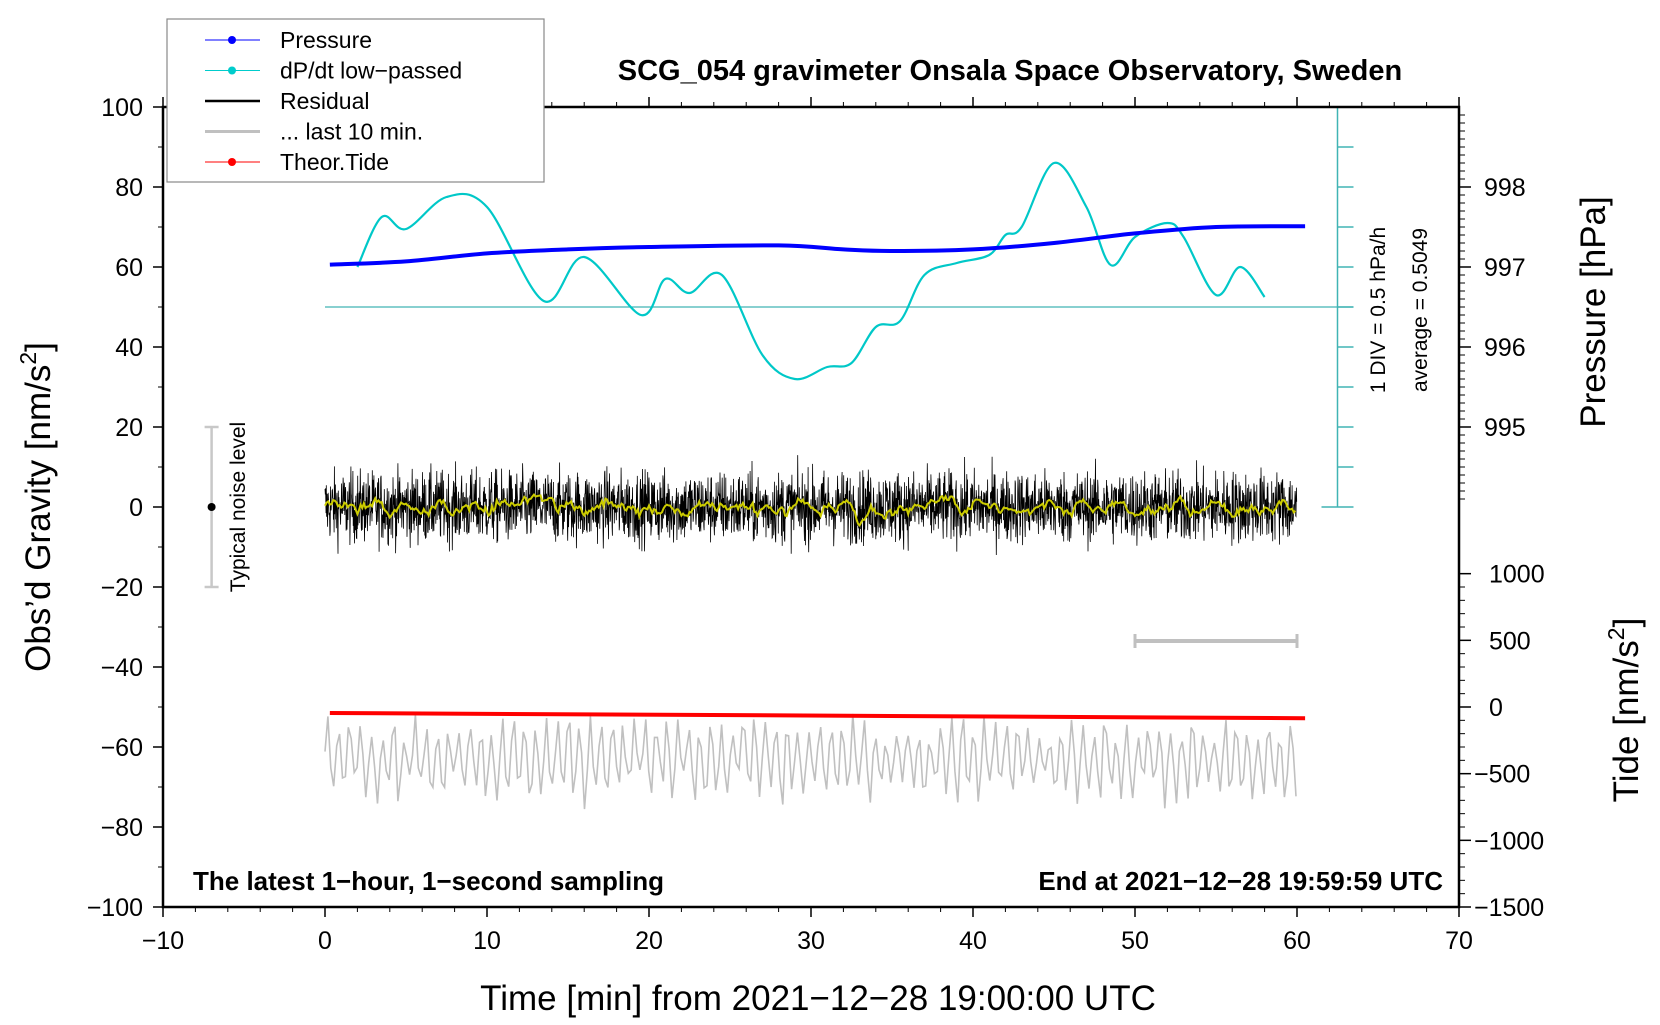 This screenshot has height=1025, width=1660. I want to click on pressure-tick-label: 997, so click(1505, 268).